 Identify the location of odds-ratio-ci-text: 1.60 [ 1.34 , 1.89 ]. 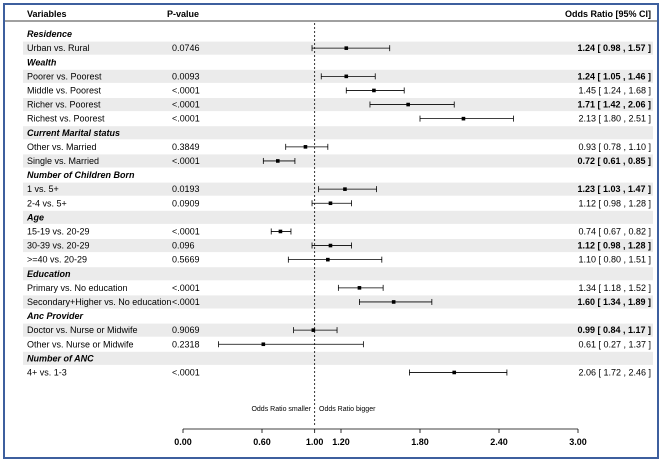
(614, 302).